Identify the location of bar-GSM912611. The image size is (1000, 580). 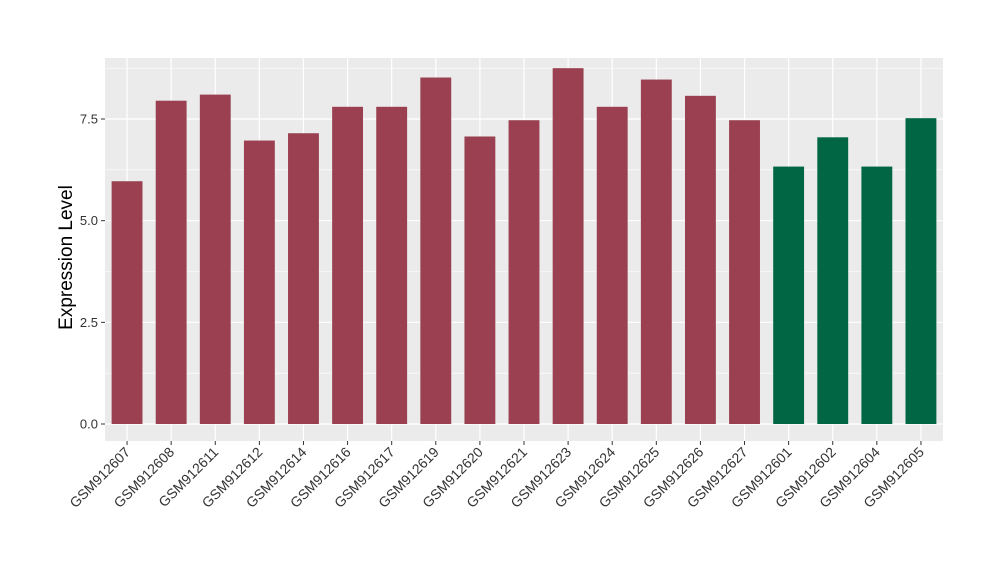
(215, 259).